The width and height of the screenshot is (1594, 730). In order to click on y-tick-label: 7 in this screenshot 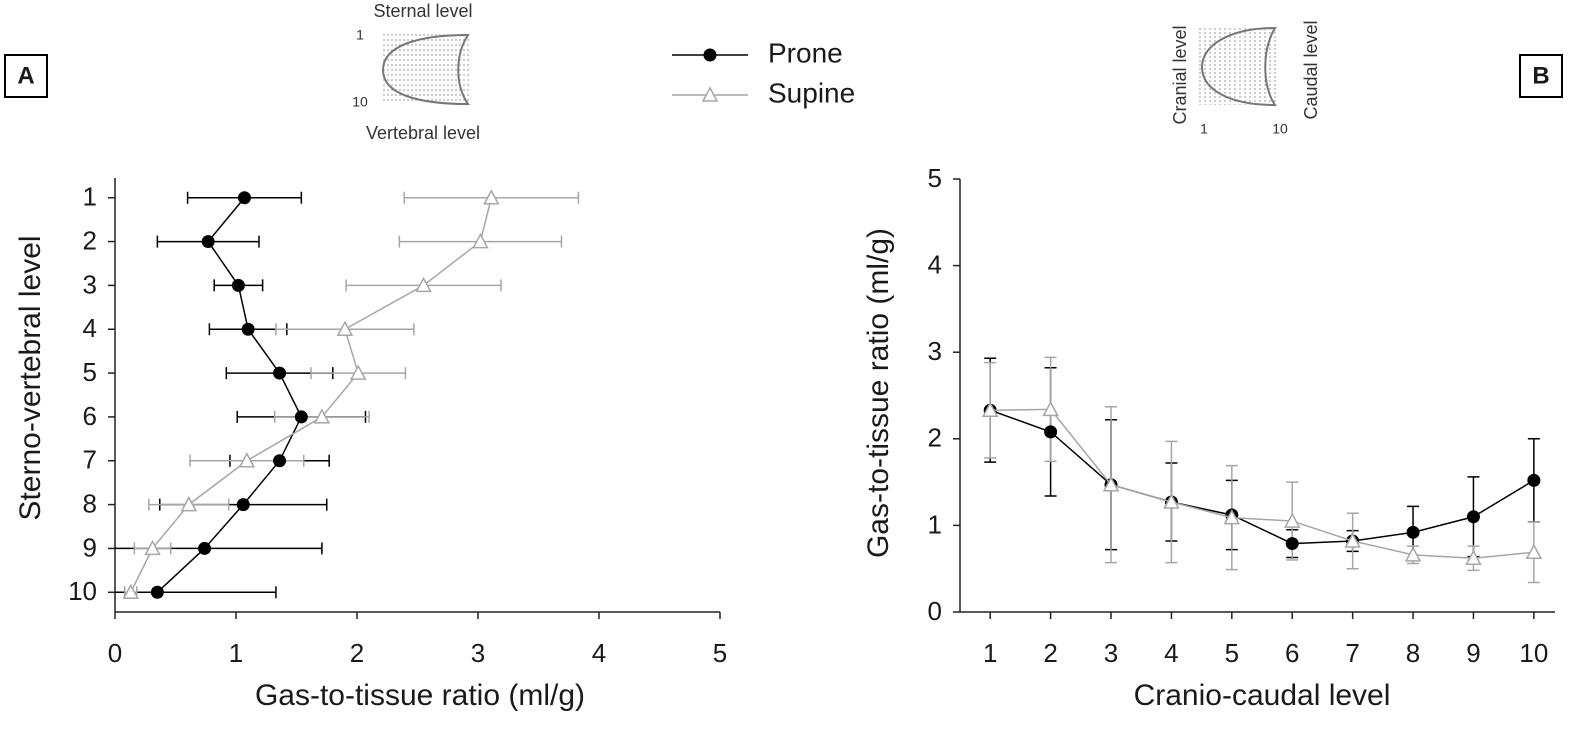, I will do `click(90, 460)`.